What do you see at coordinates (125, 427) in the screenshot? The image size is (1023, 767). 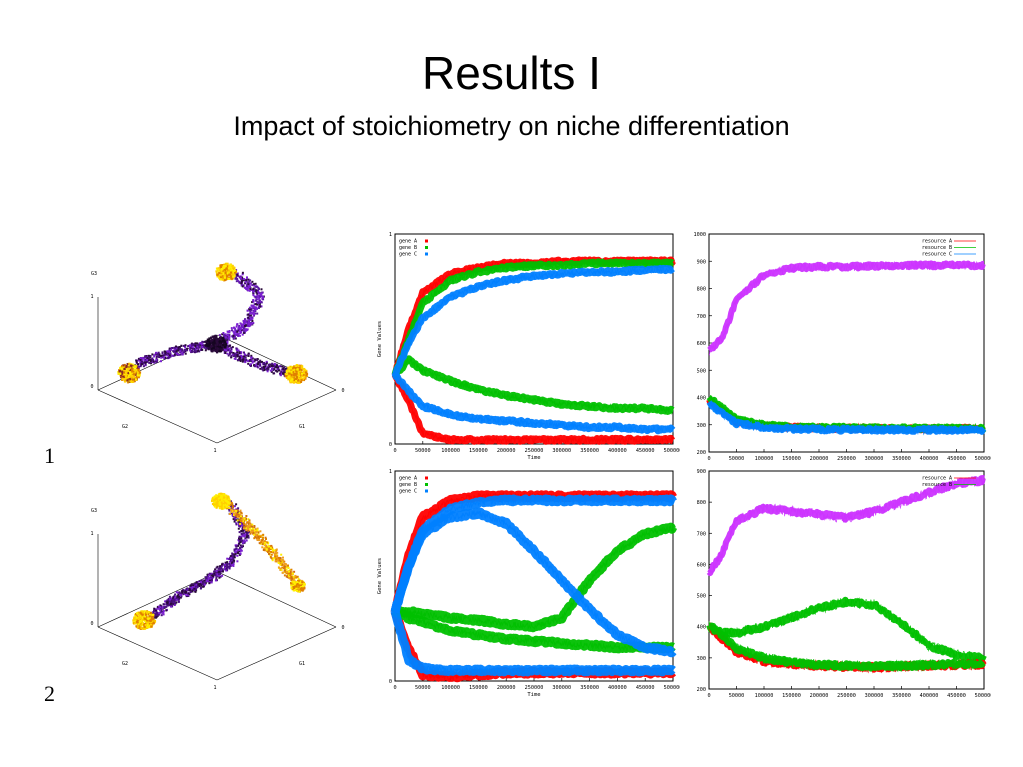 I see `axis-label-g2: G2` at bounding box center [125, 427].